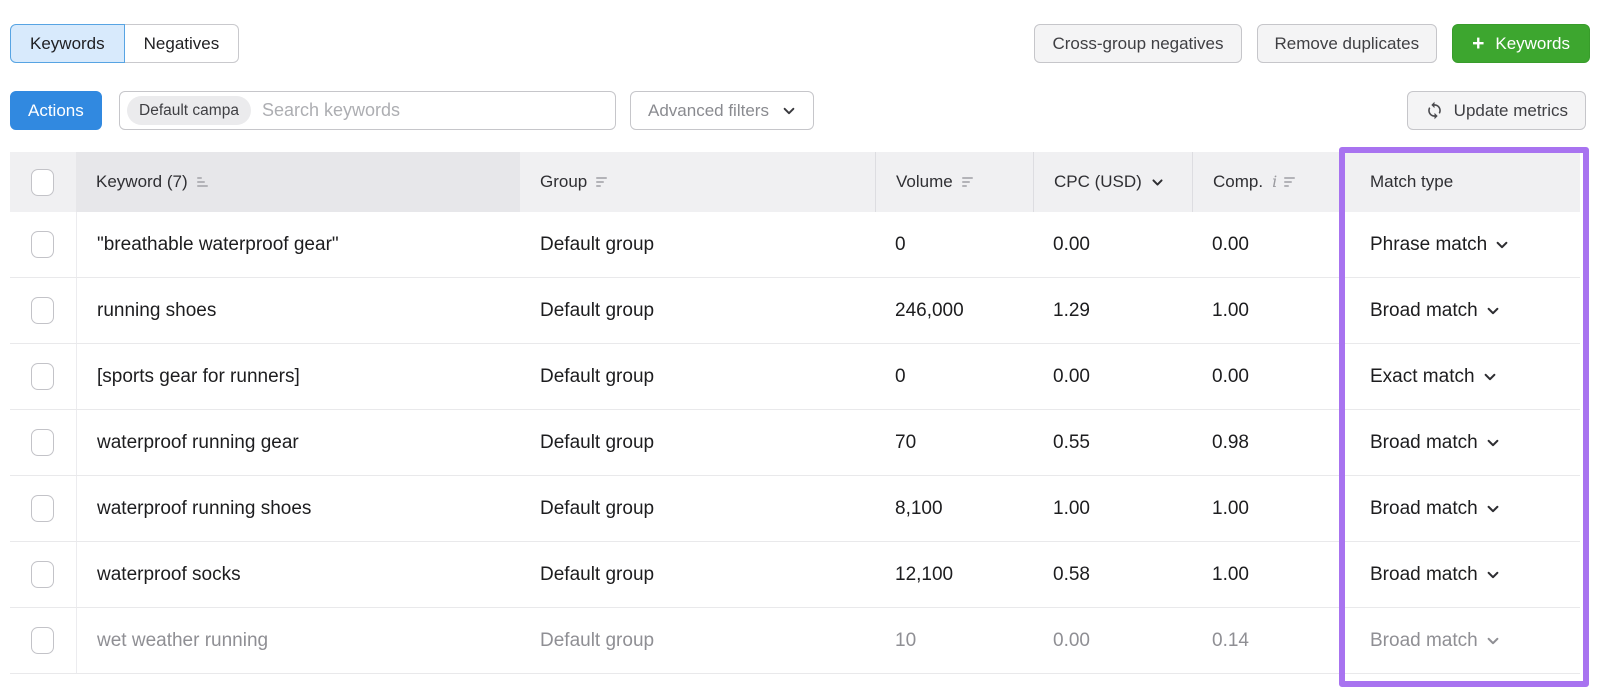 This screenshot has width=1600, height=695. I want to click on keyword-cell: "breathable waterproof gear", so click(298, 244).